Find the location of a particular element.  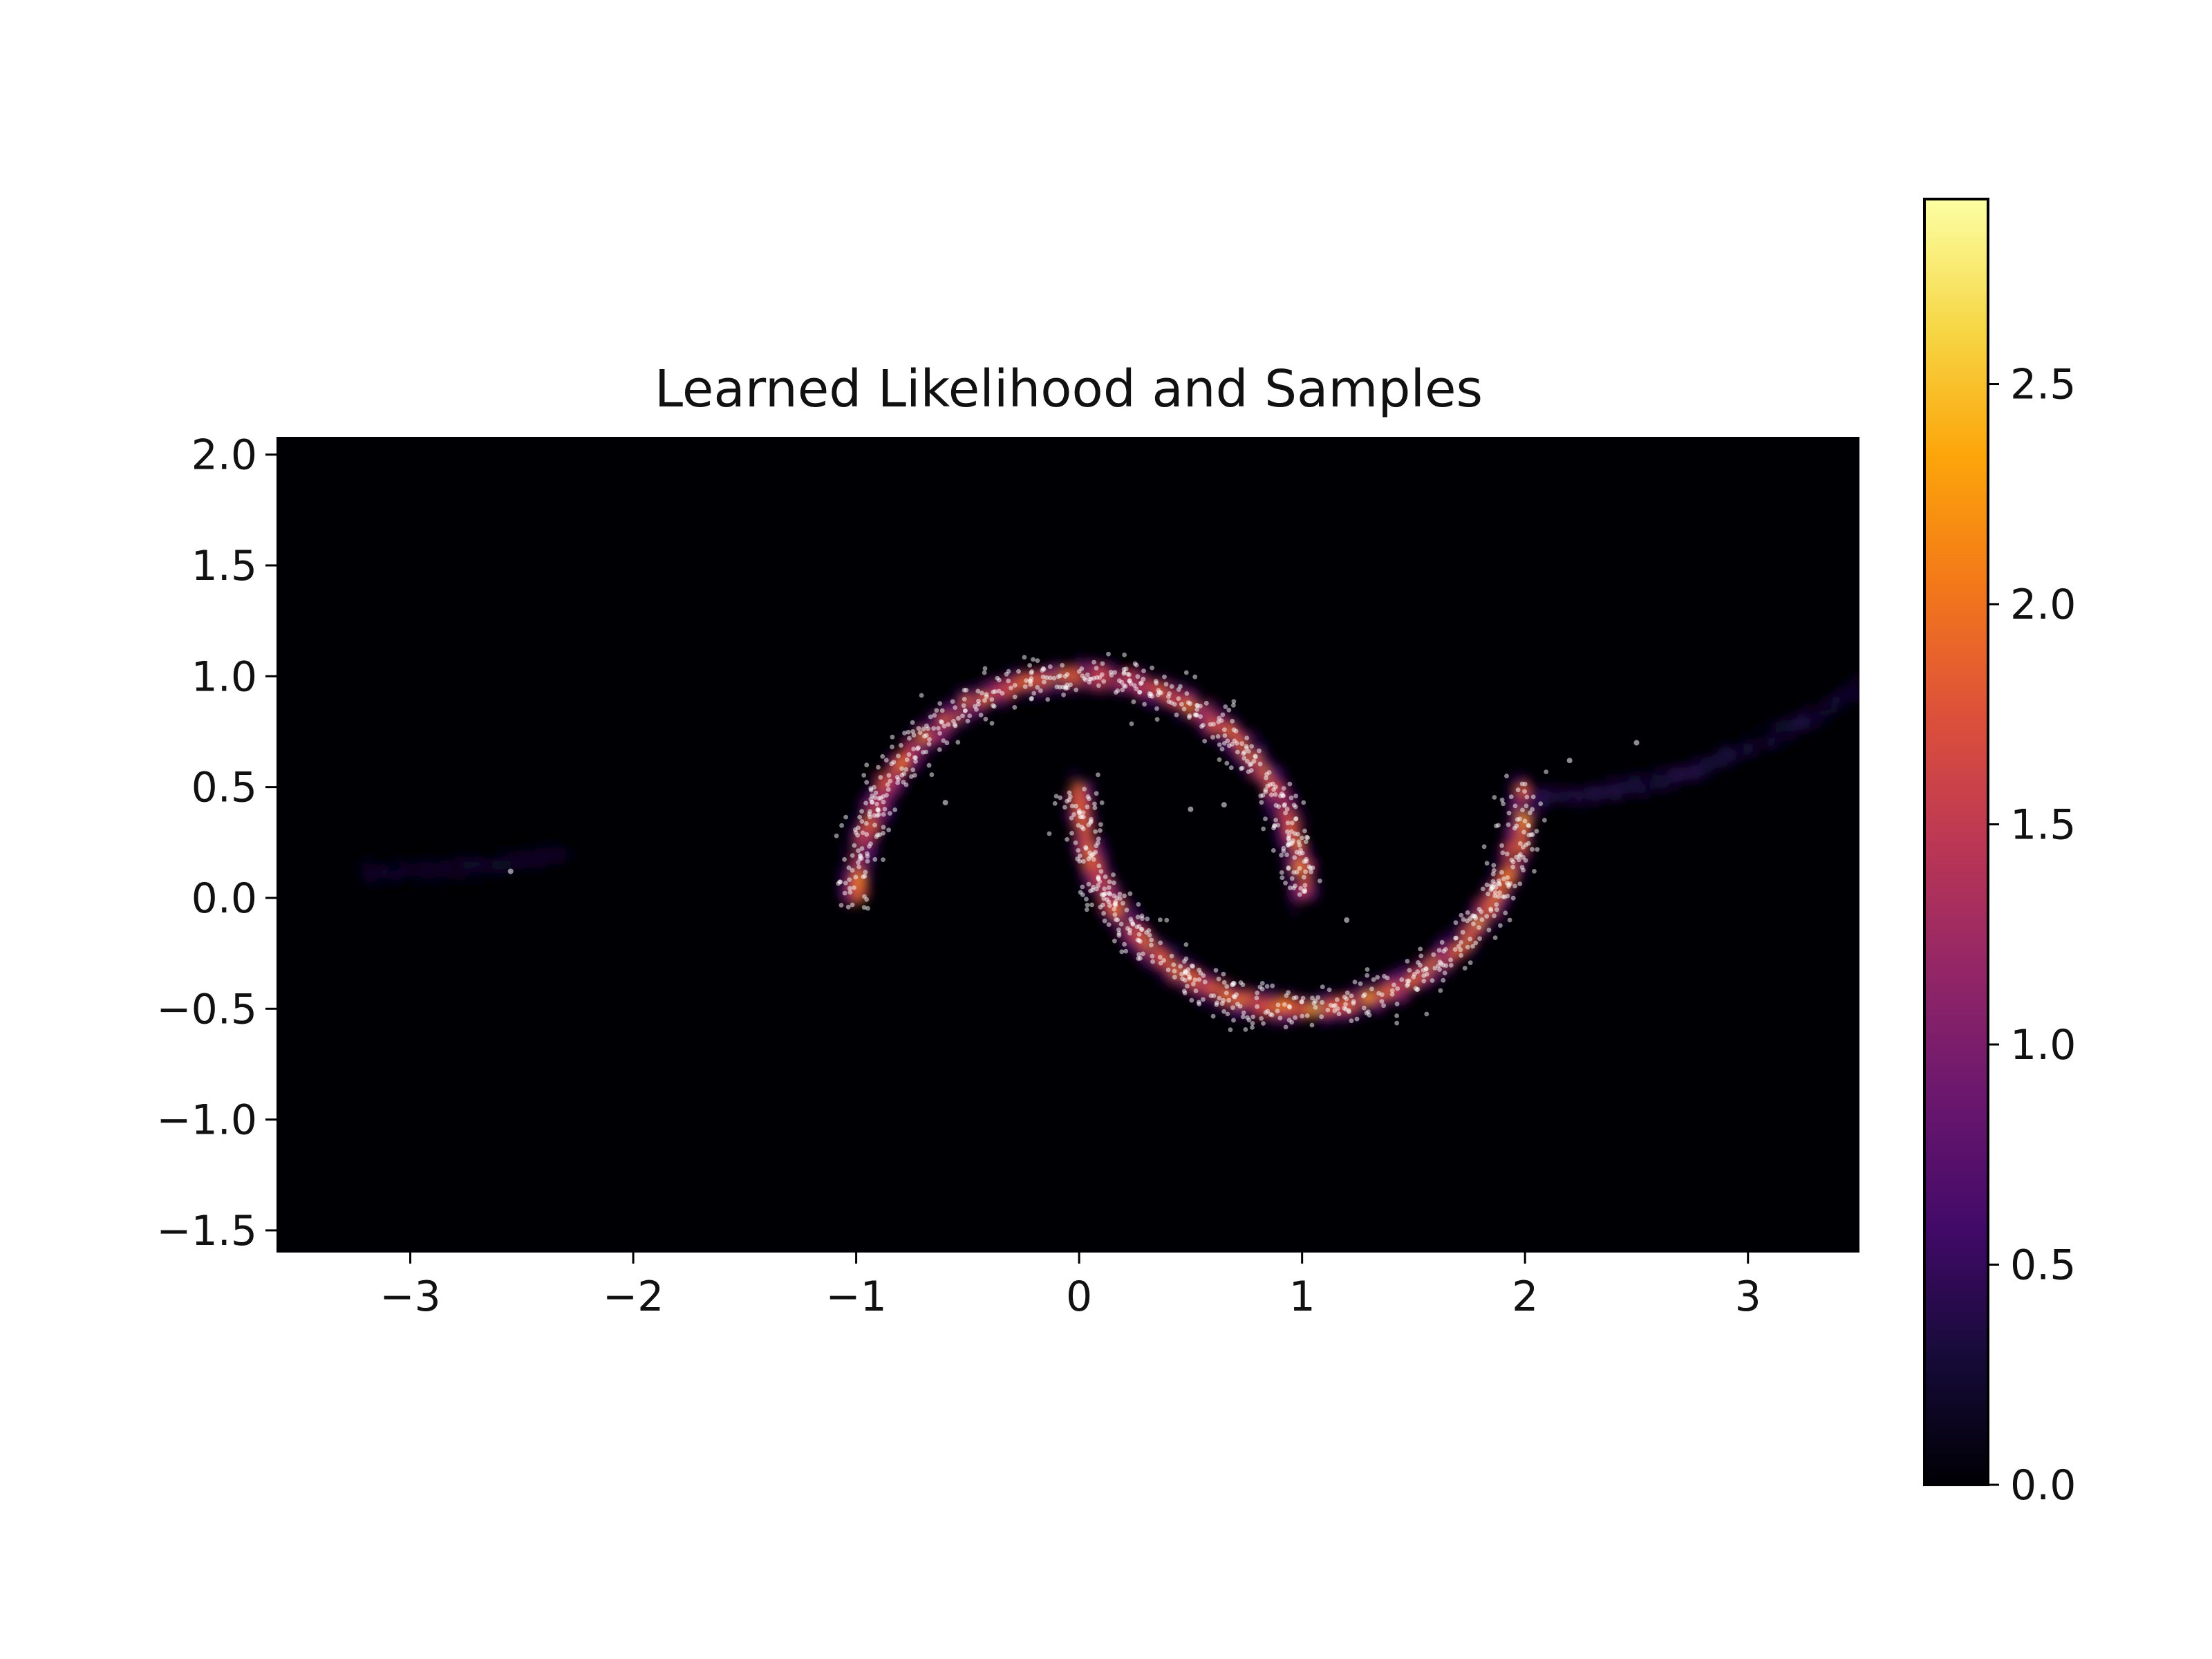

colorbar-tick-label: 2.5 is located at coordinates (2043, 385).